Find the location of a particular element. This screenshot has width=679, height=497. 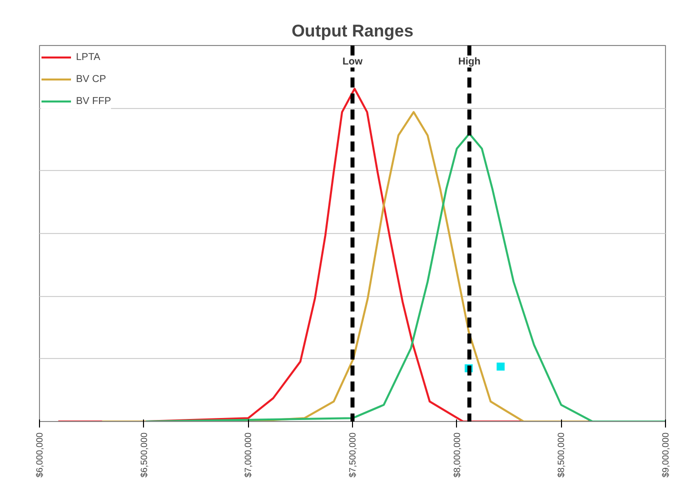

chart-title: Output Ranges is located at coordinates (353, 31).